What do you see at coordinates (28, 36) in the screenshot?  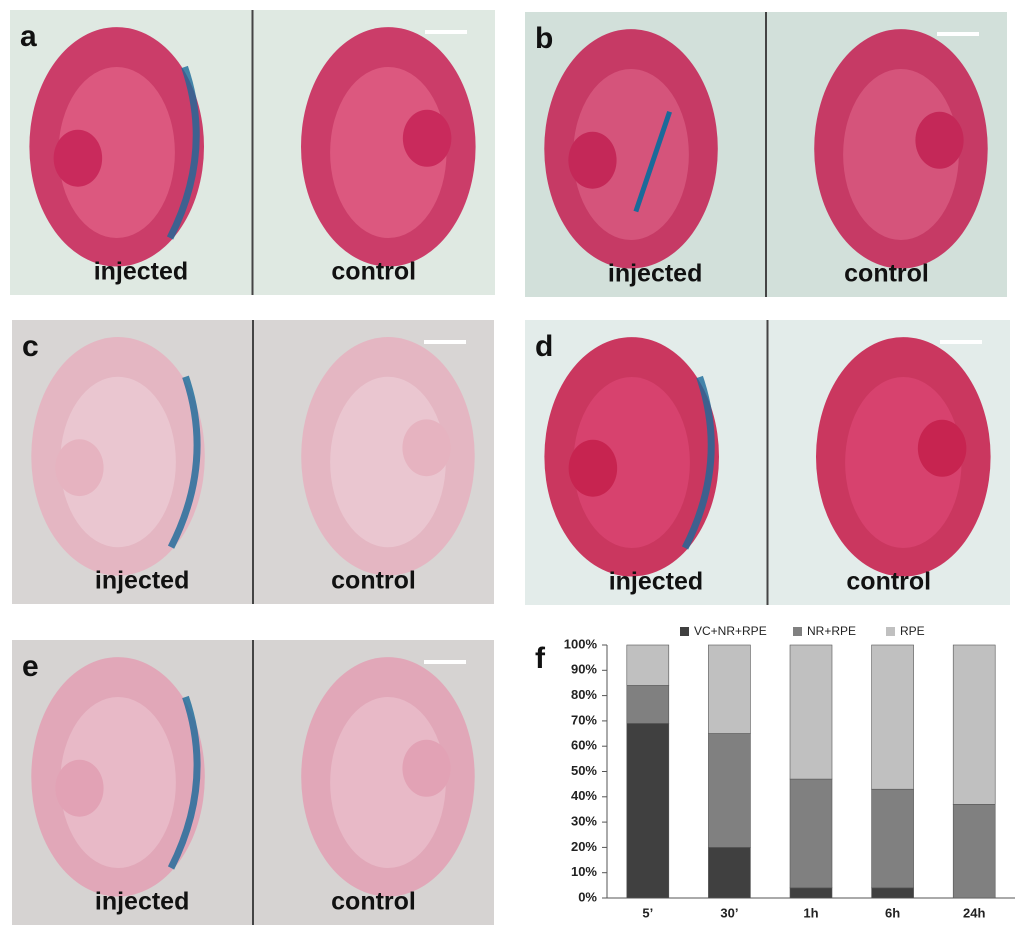 I see `panel-label: a` at bounding box center [28, 36].